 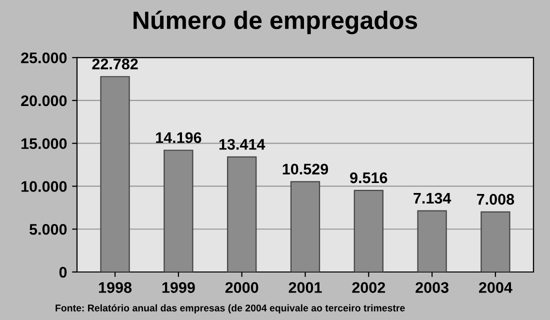 What do you see at coordinates (369, 287) in the screenshot?
I see `x-tick-label: 2002` at bounding box center [369, 287].